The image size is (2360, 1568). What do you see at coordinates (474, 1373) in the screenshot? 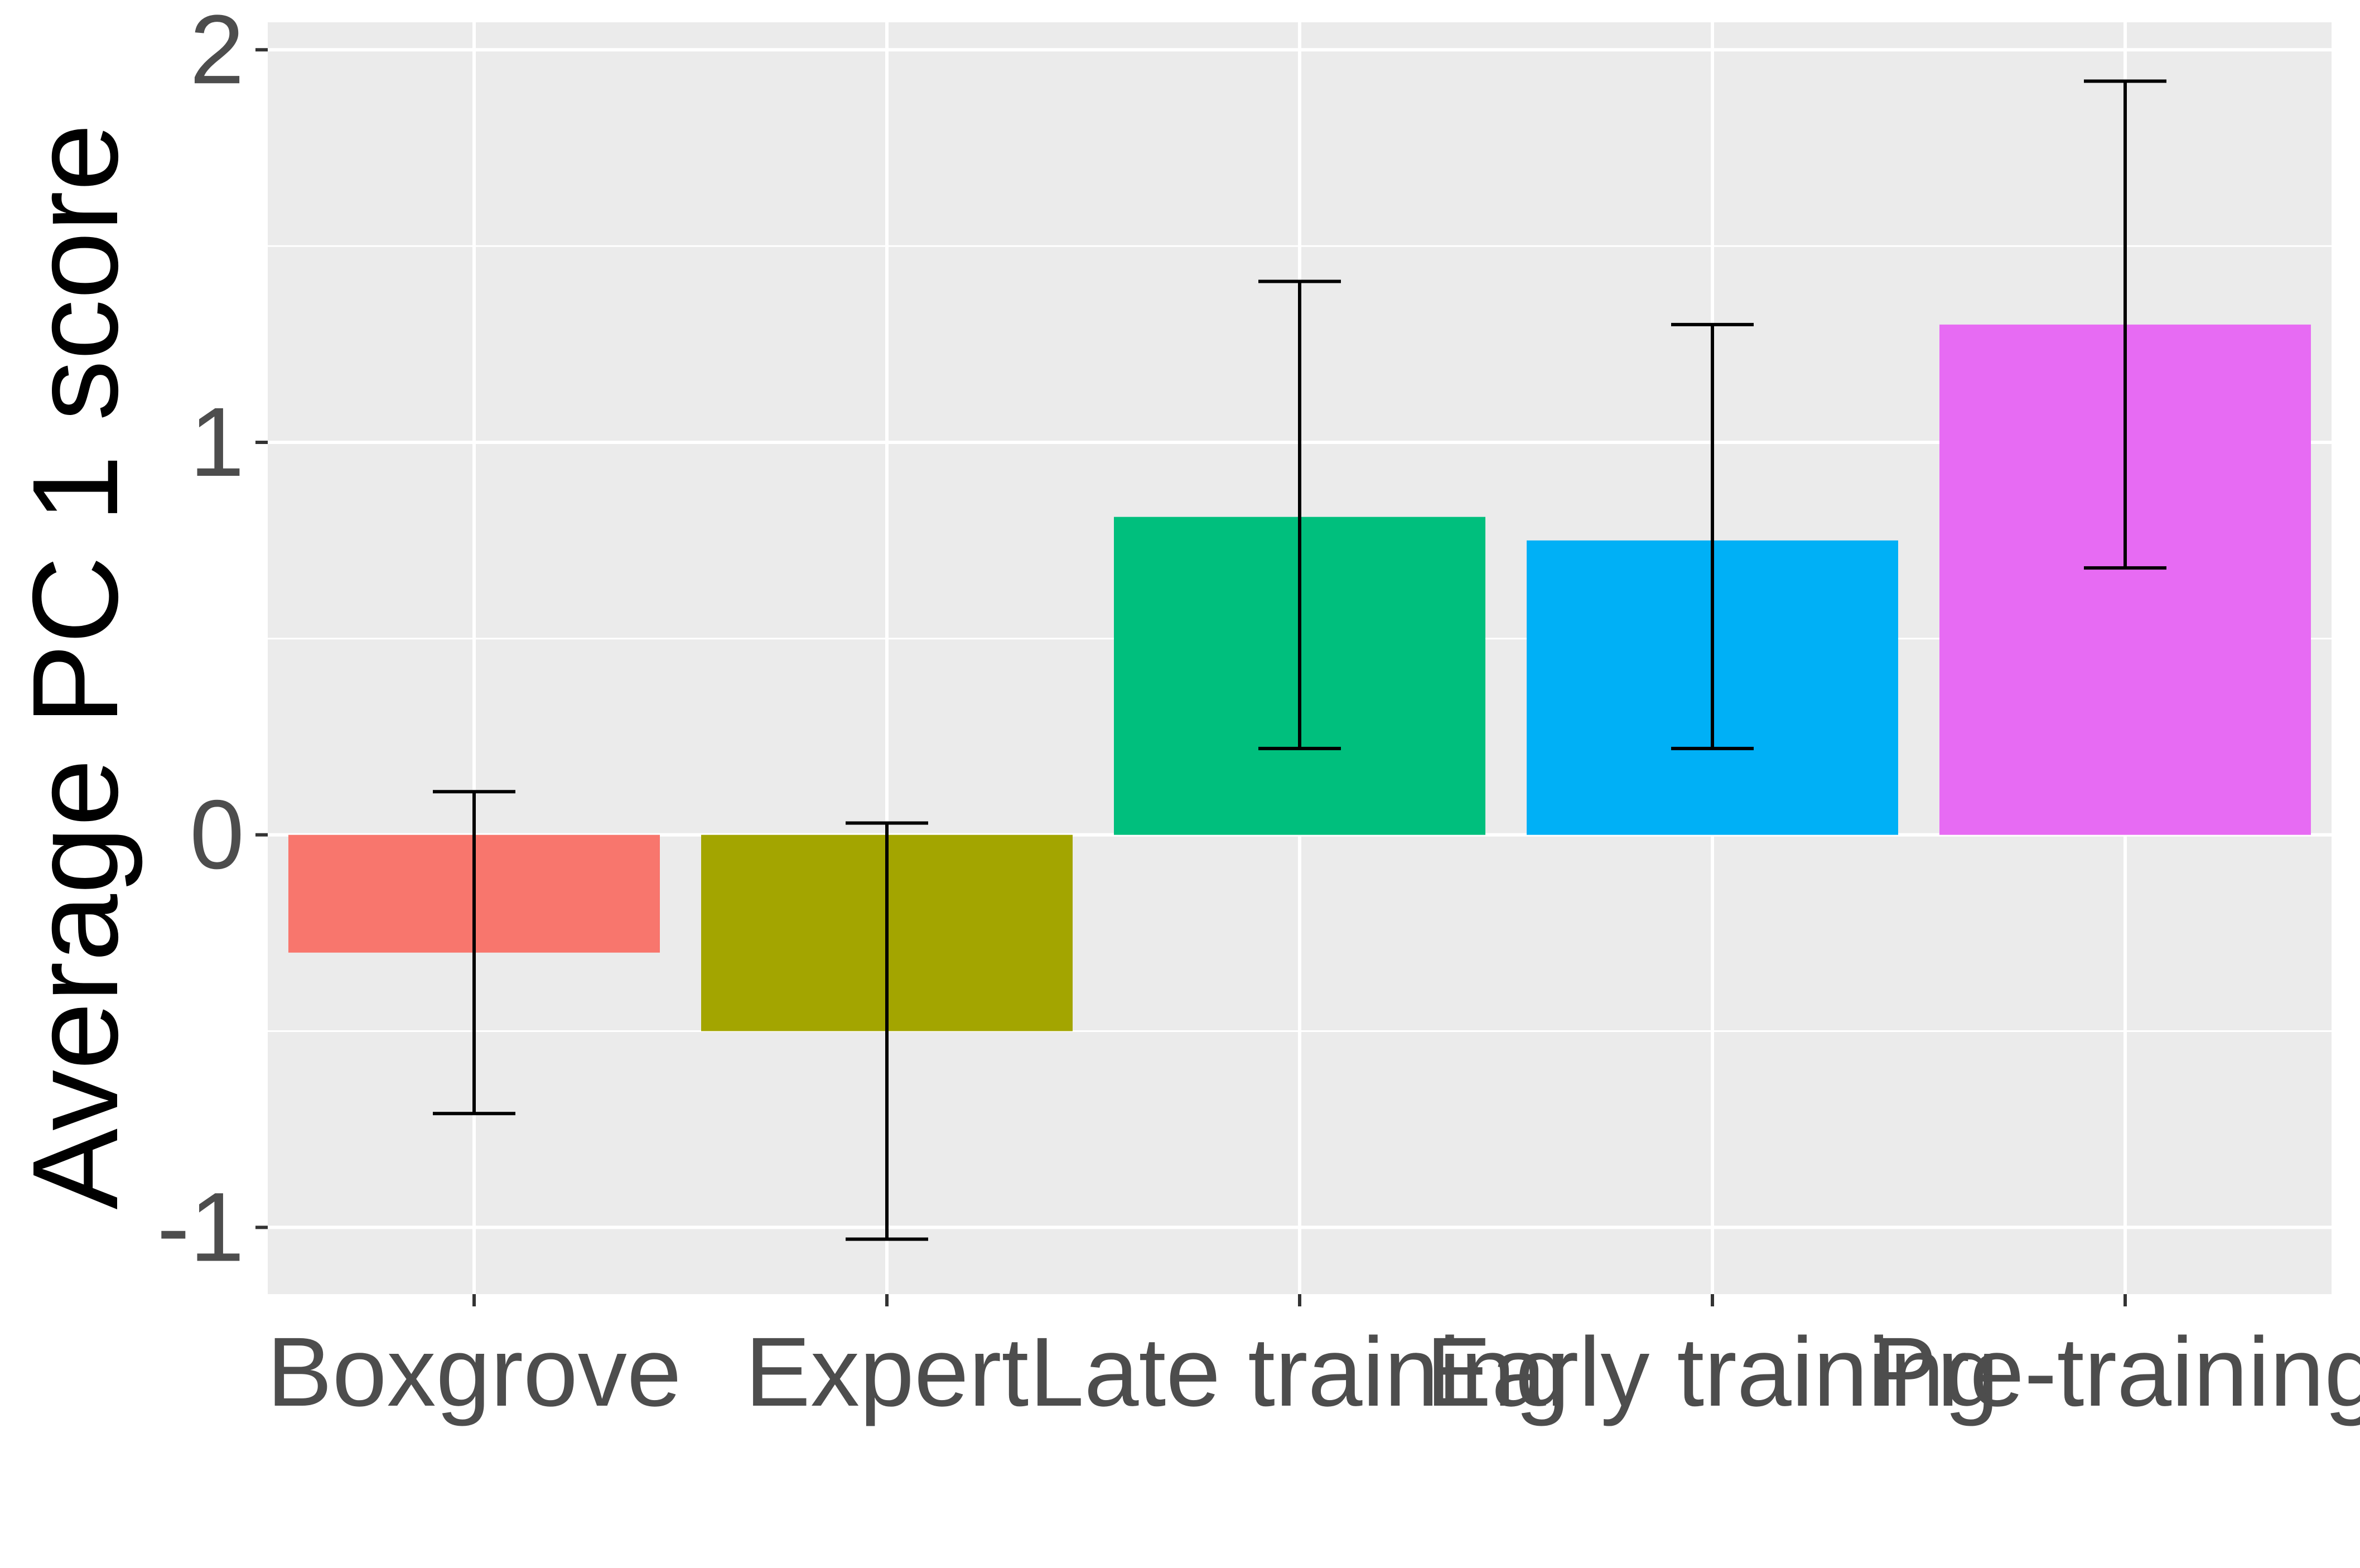
I see `x-tick-label: Boxgrove` at bounding box center [474, 1373].